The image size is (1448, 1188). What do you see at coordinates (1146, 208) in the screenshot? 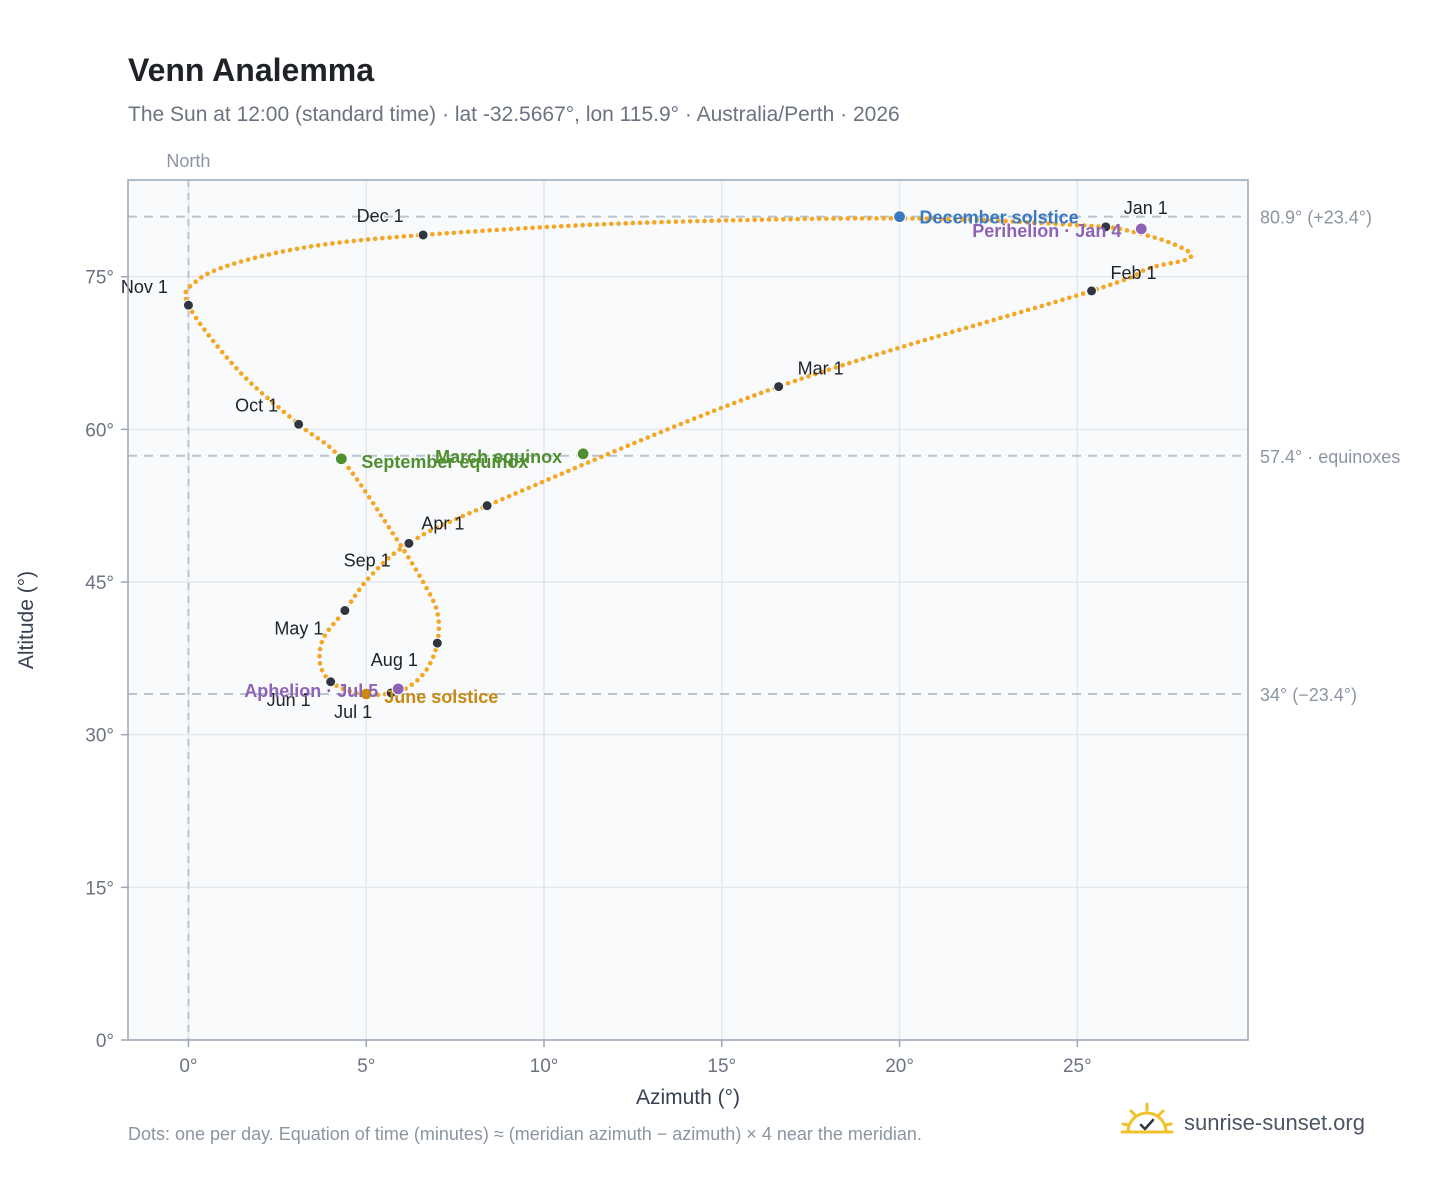
I see `month-label: Jan 1` at bounding box center [1146, 208].